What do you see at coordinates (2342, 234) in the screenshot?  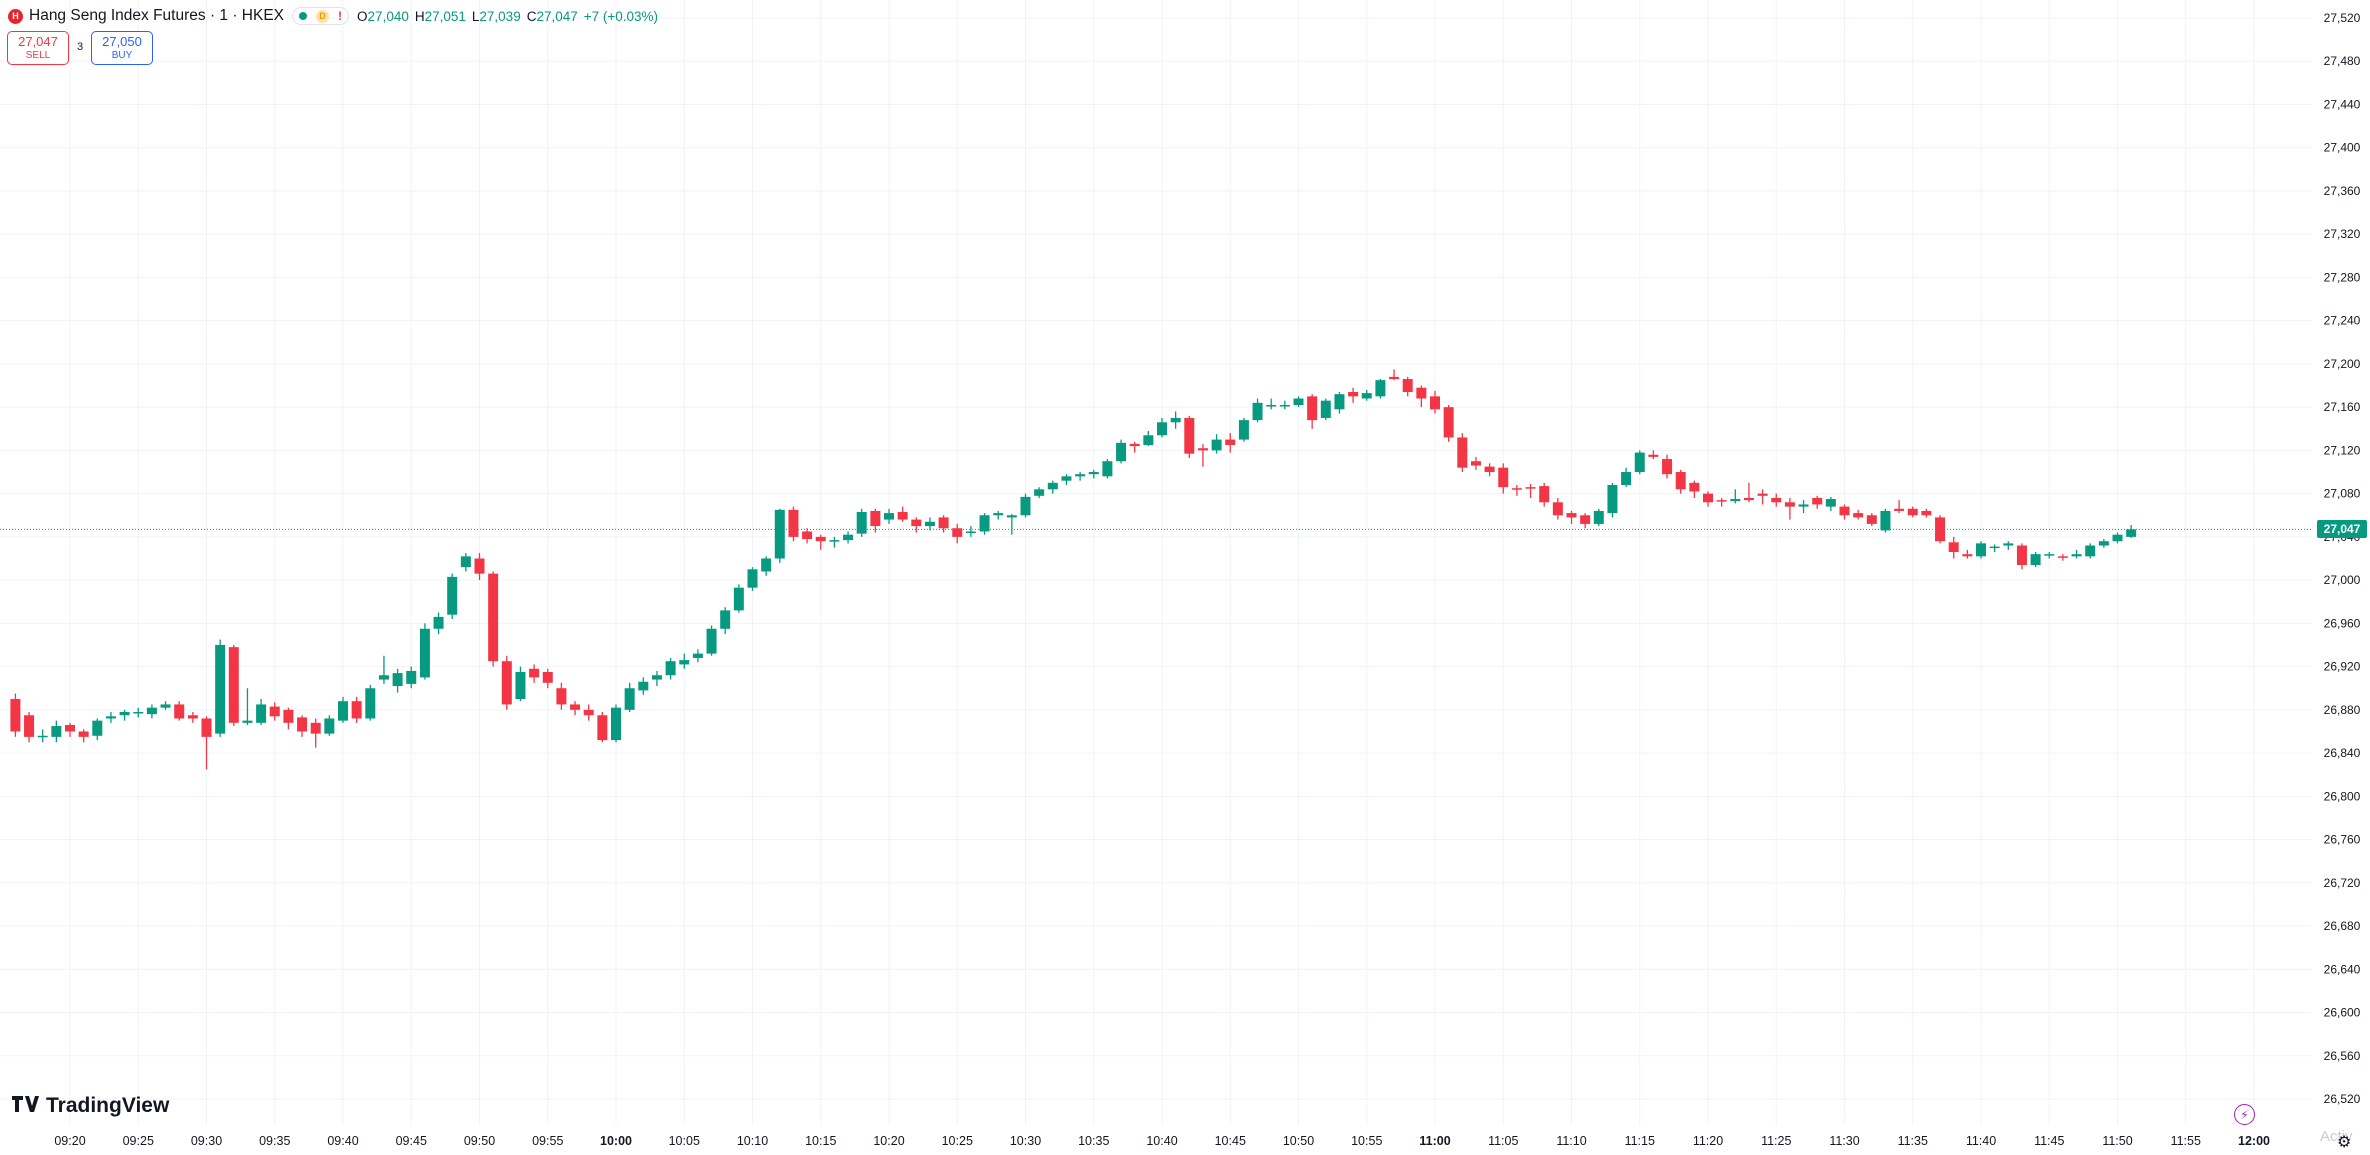 I see `price-tick-label: 27,320` at bounding box center [2342, 234].